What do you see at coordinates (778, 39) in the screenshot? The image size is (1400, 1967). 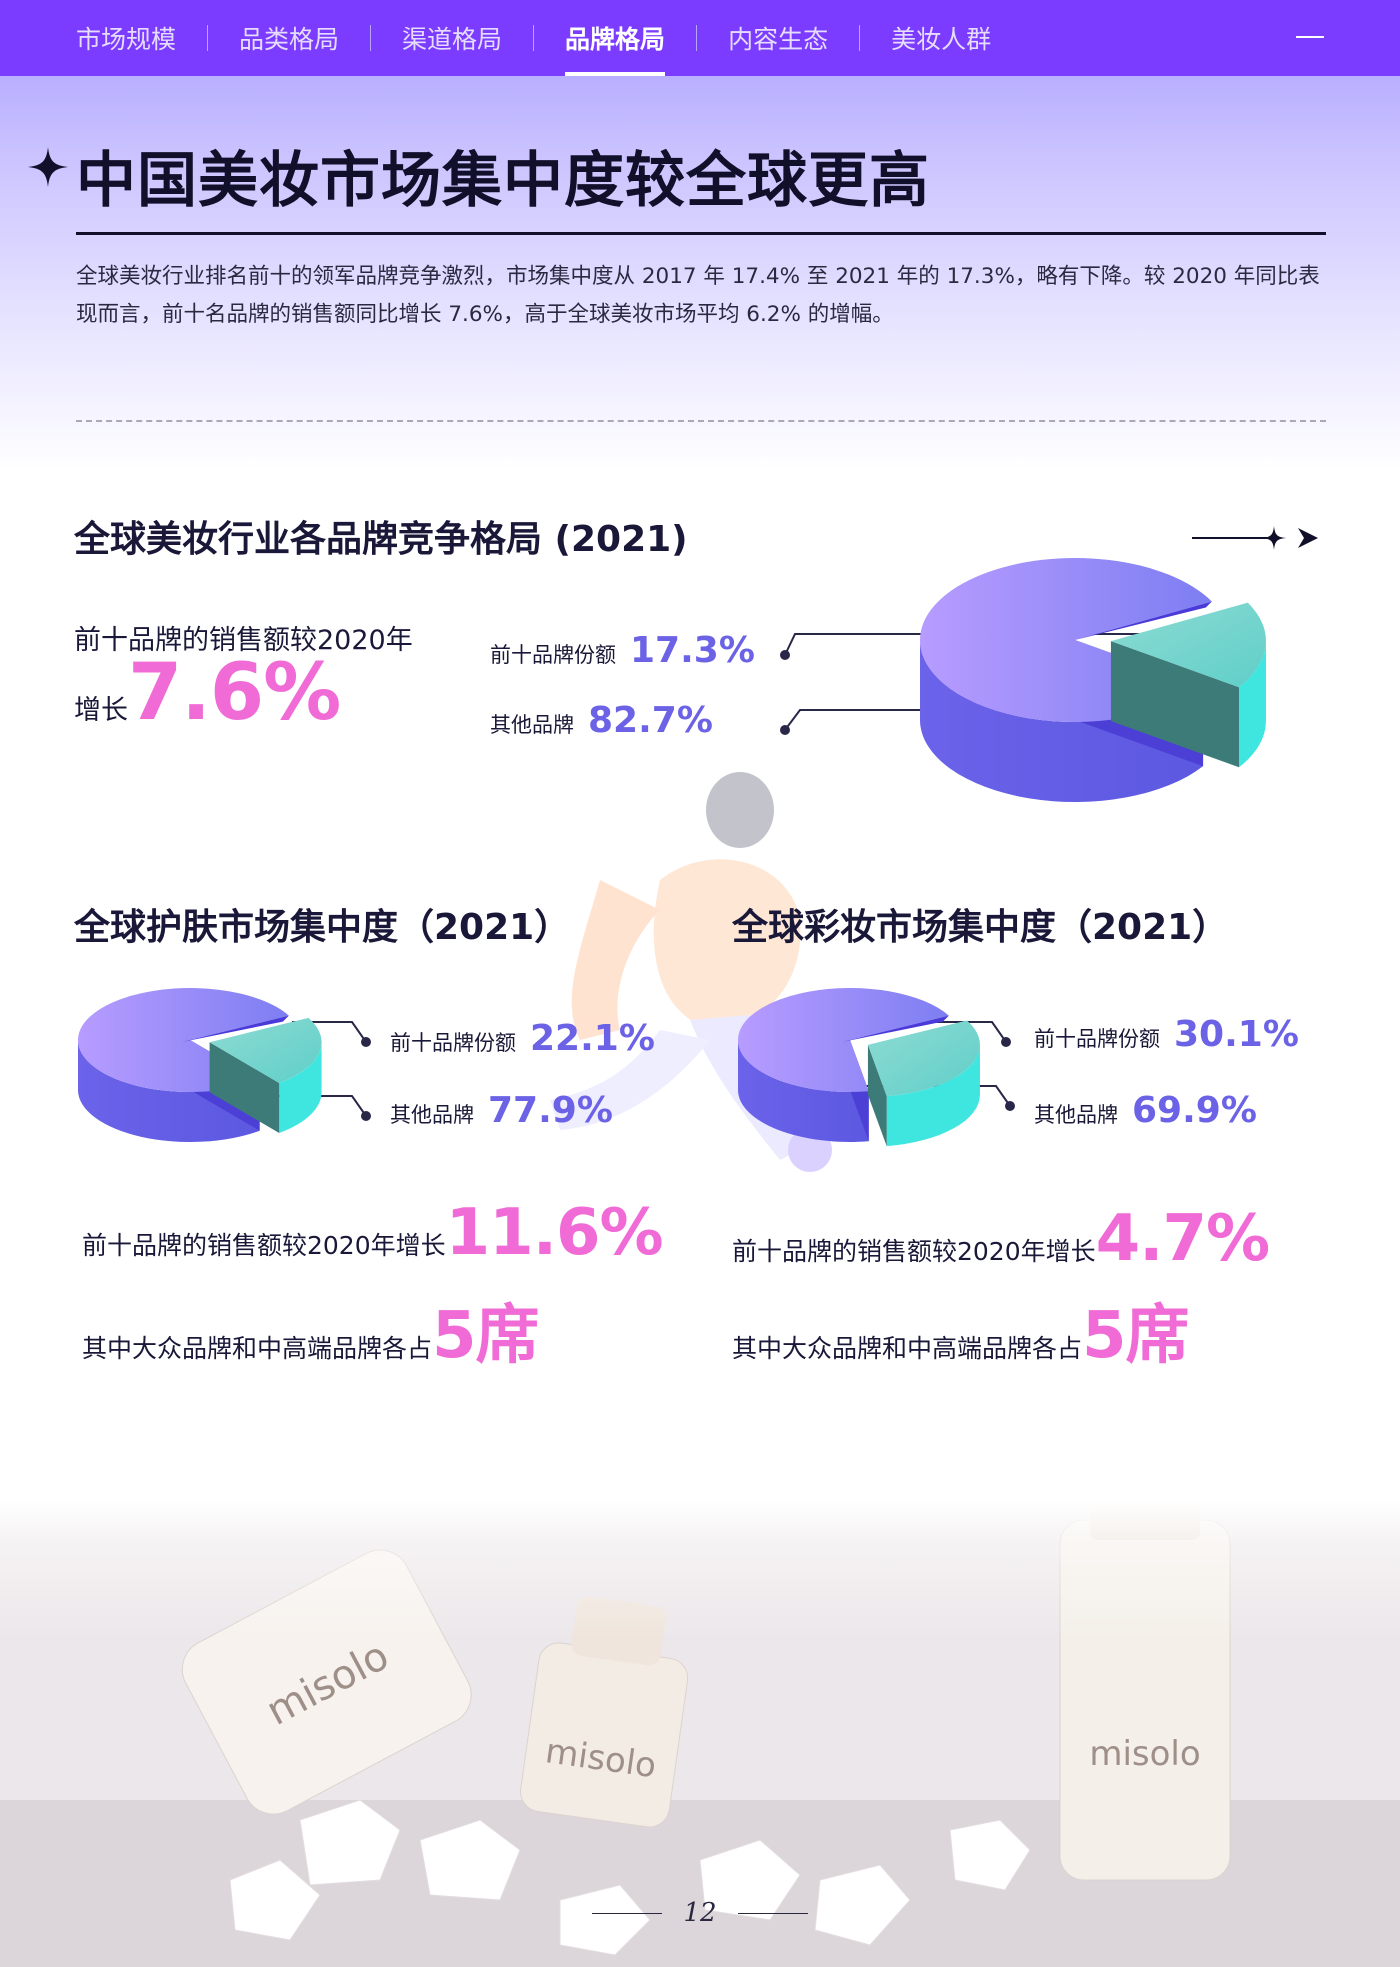 I see `tab-content: 内容生态` at bounding box center [778, 39].